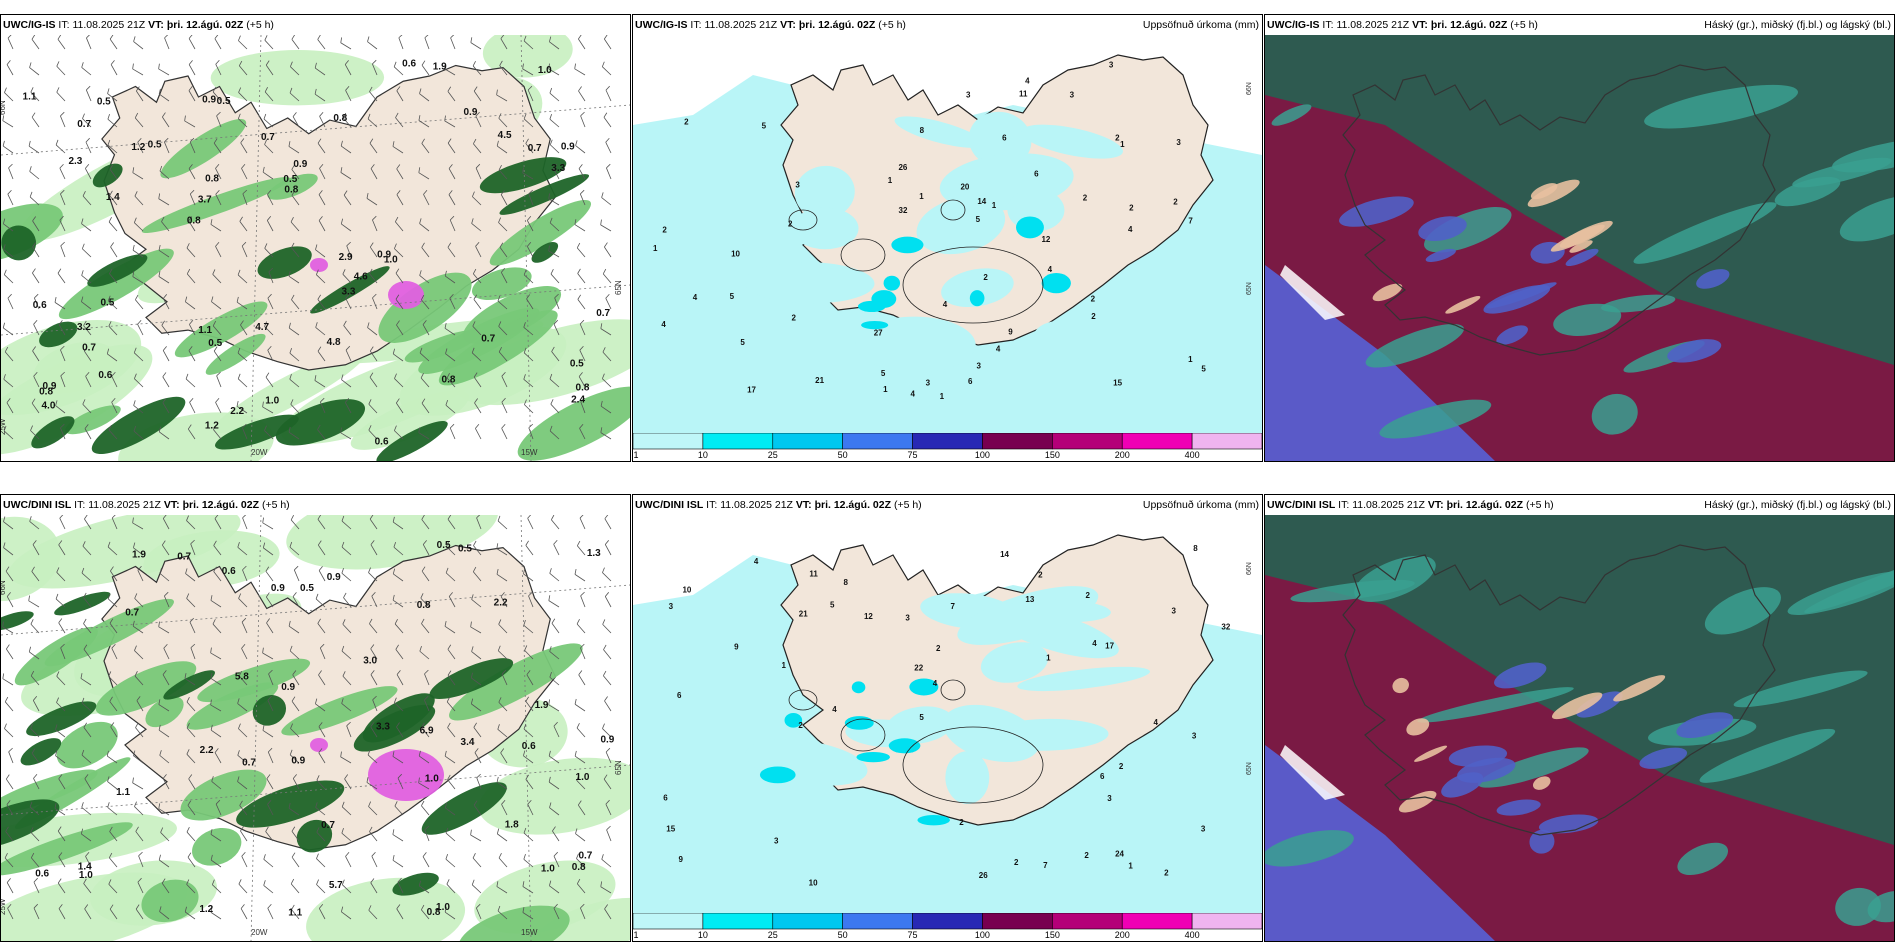  Describe the element at coordinates (834, 709) in the screenshot. I see `accumulated-precip-label: 4` at that location.